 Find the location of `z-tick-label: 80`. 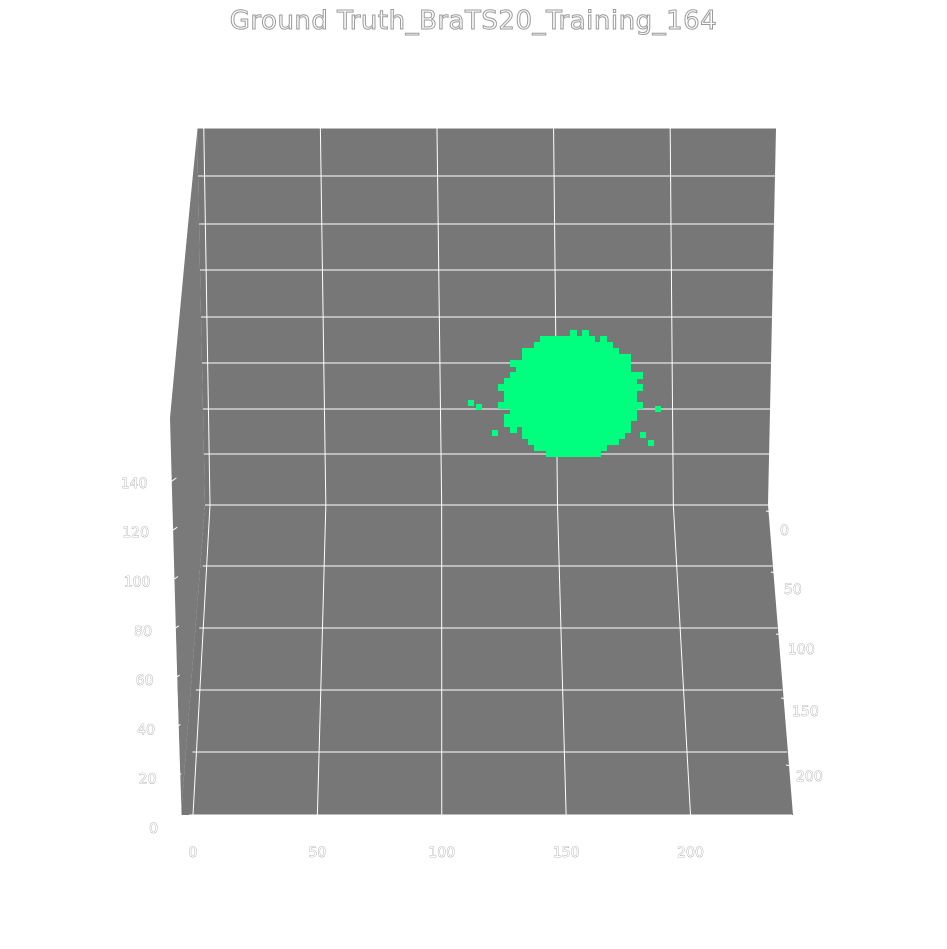

z-tick-label: 80 is located at coordinates (143, 632).